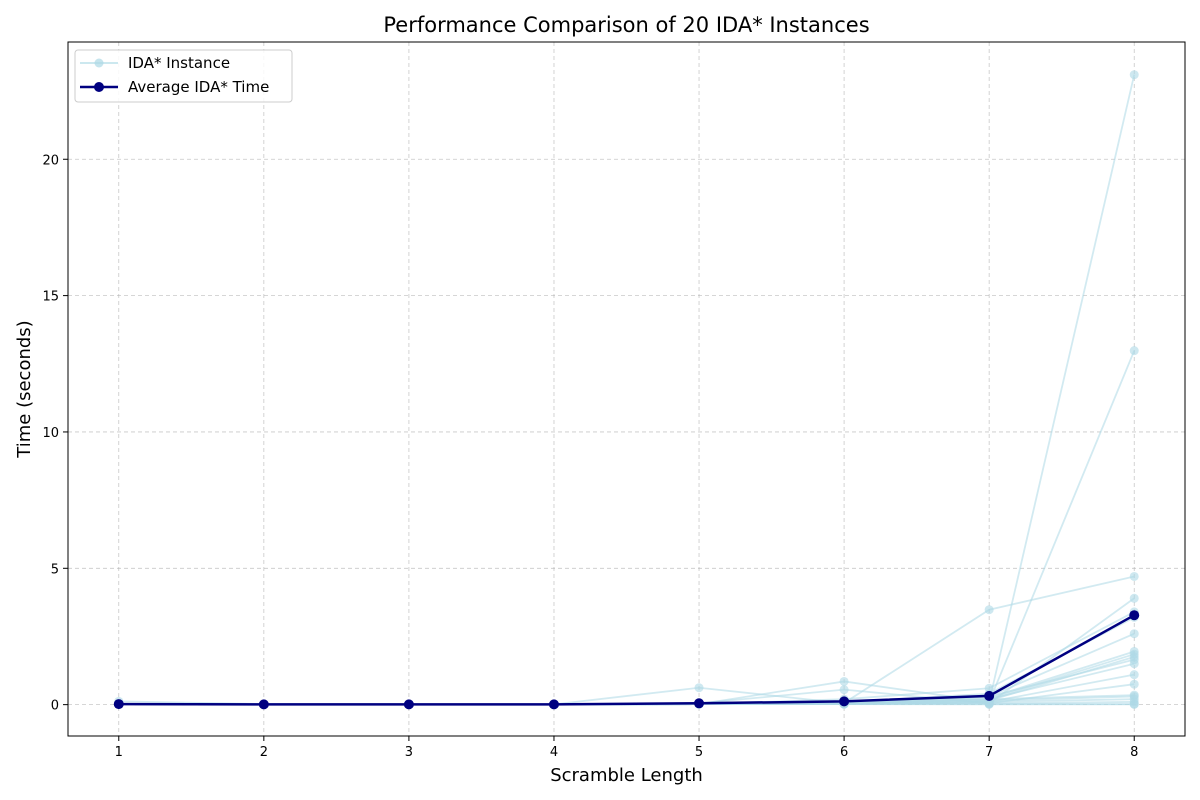  I want to click on legend: IDA* Instance Average IDA* Time, so click(183, 76).